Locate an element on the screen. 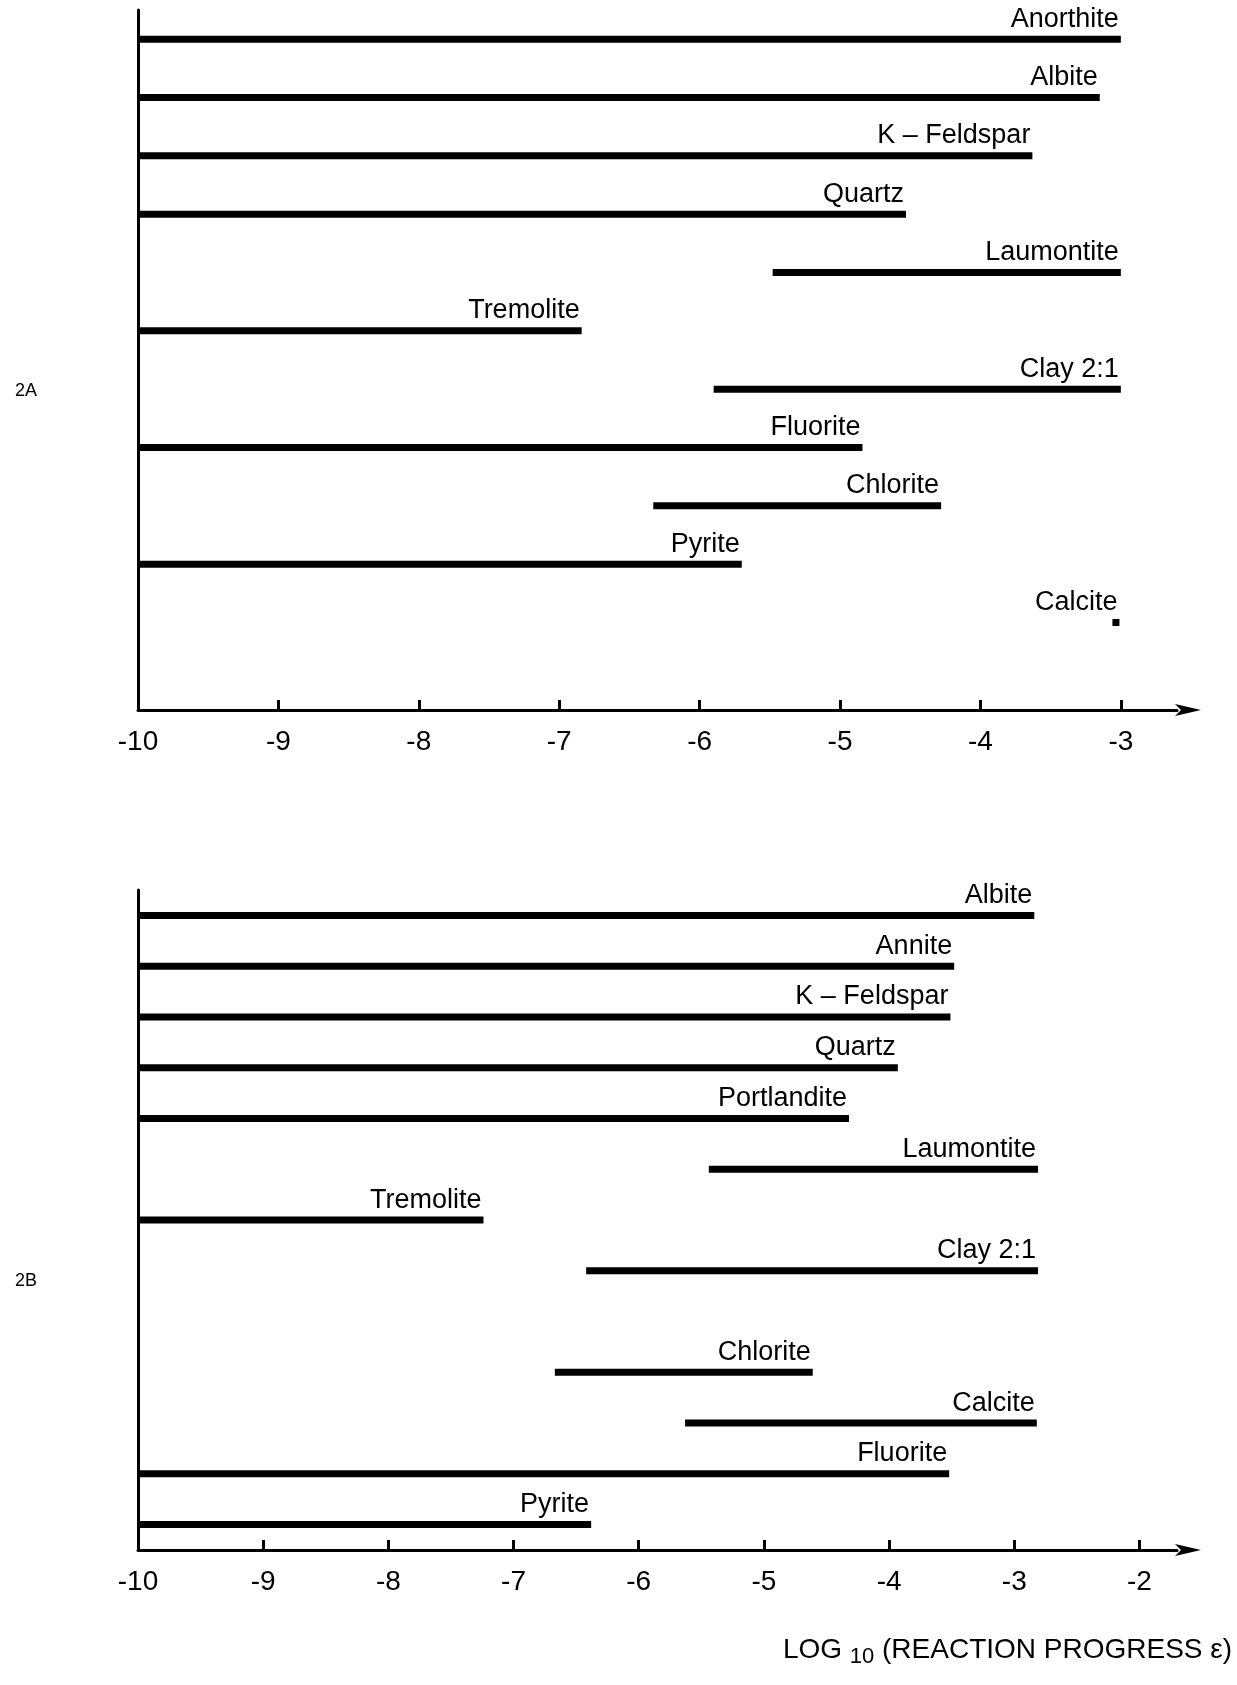  y-tick-label: K – Feldspar is located at coordinates (872, 995).